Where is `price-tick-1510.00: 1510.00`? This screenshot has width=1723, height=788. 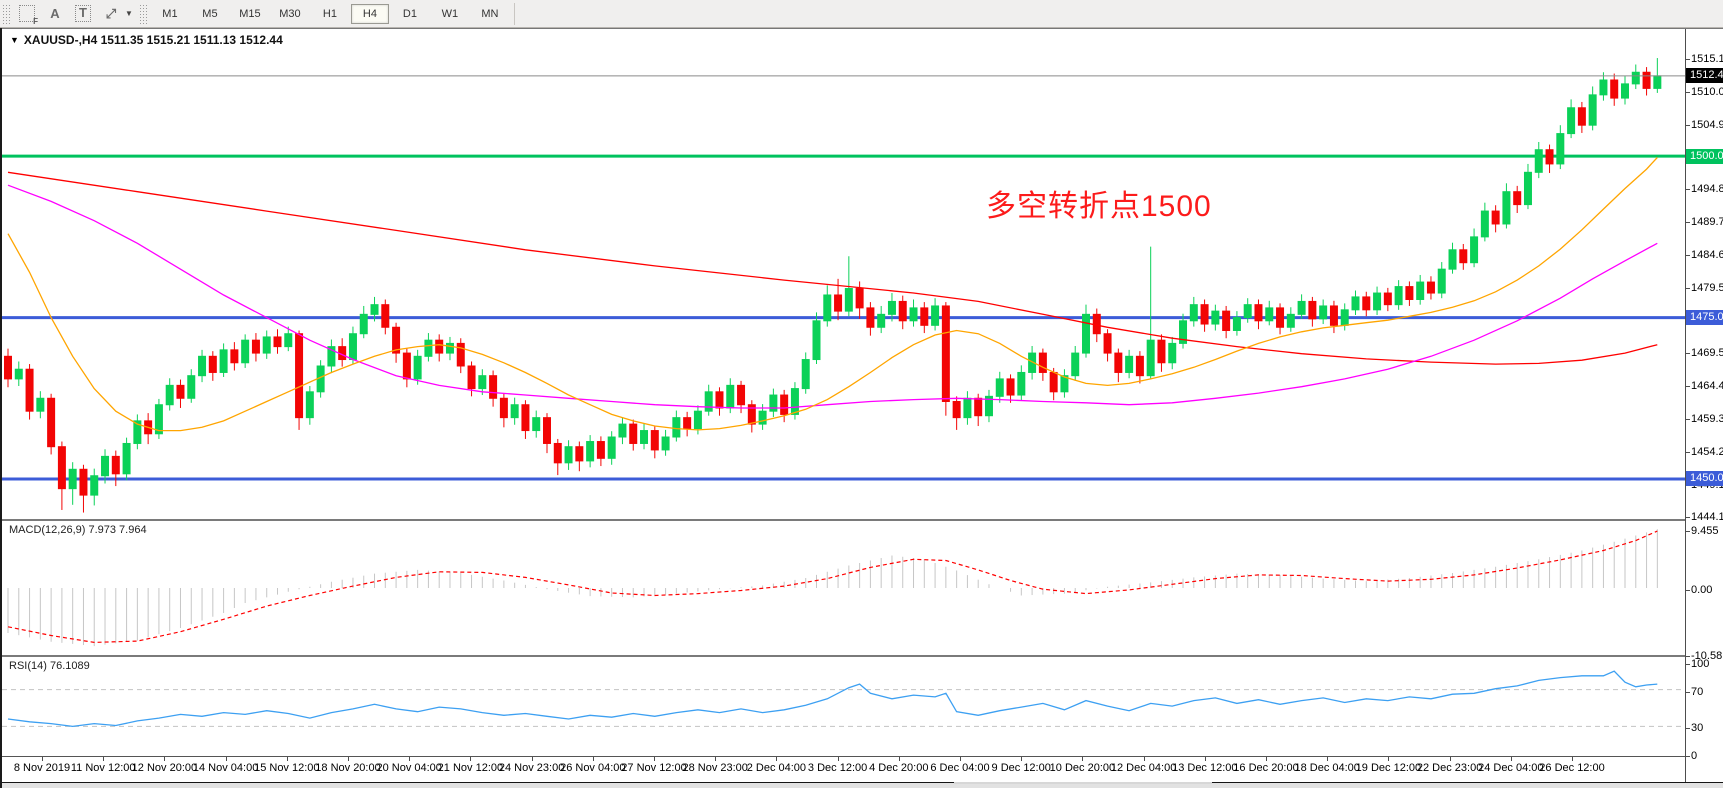 price-tick-1510.00: 1510.00 is located at coordinates (1707, 91).